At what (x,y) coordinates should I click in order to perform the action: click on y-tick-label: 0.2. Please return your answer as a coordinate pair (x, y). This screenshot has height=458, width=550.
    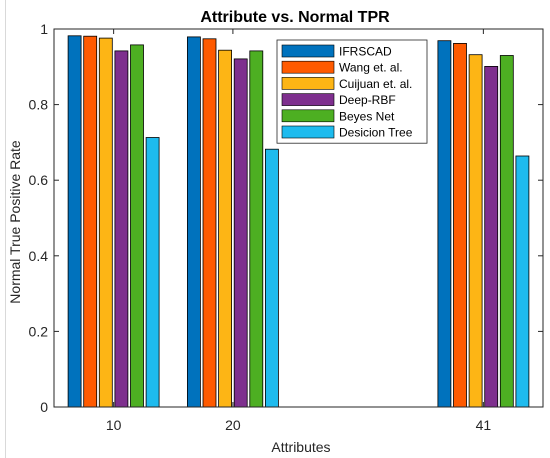
    Looking at the image, I should click on (39, 331).